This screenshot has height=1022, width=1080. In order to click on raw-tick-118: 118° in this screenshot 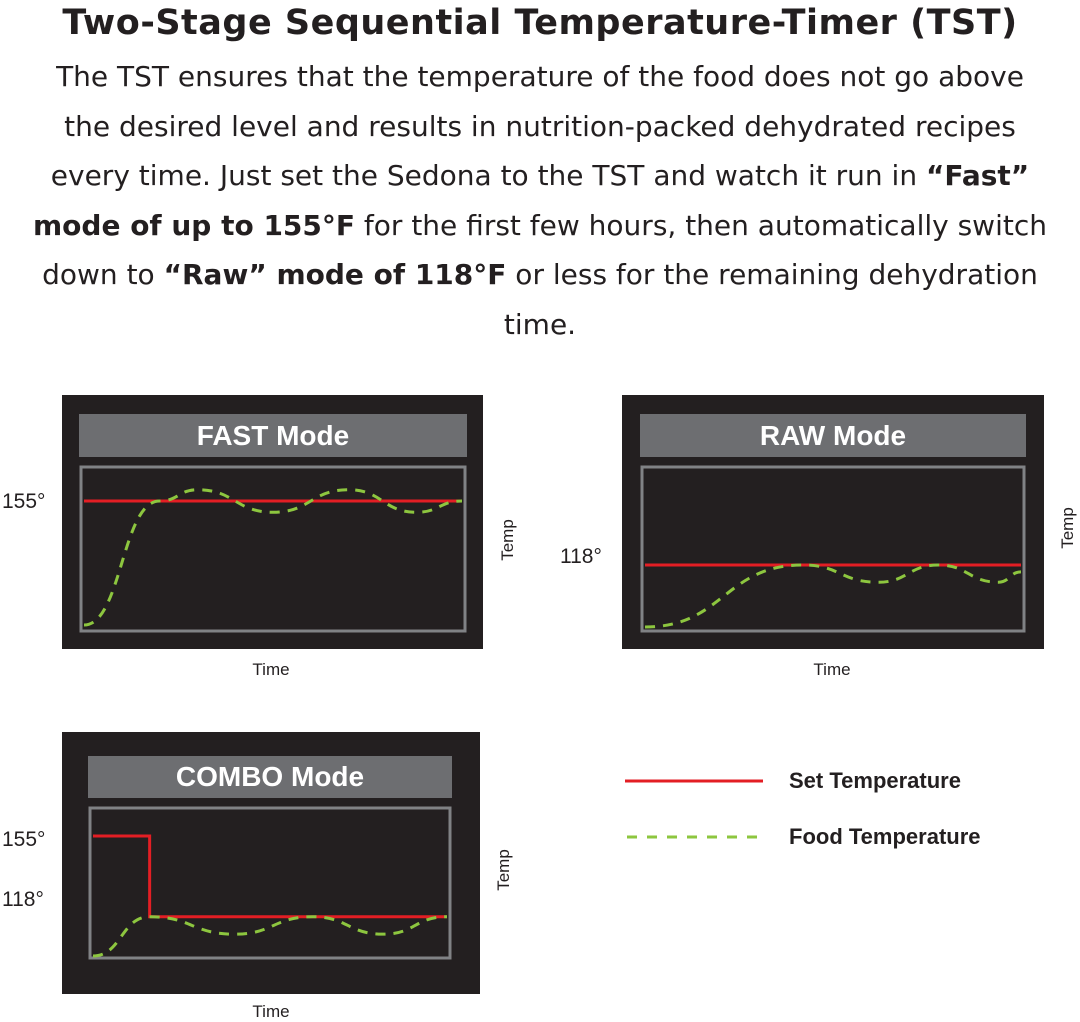, I will do `click(581, 556)`.